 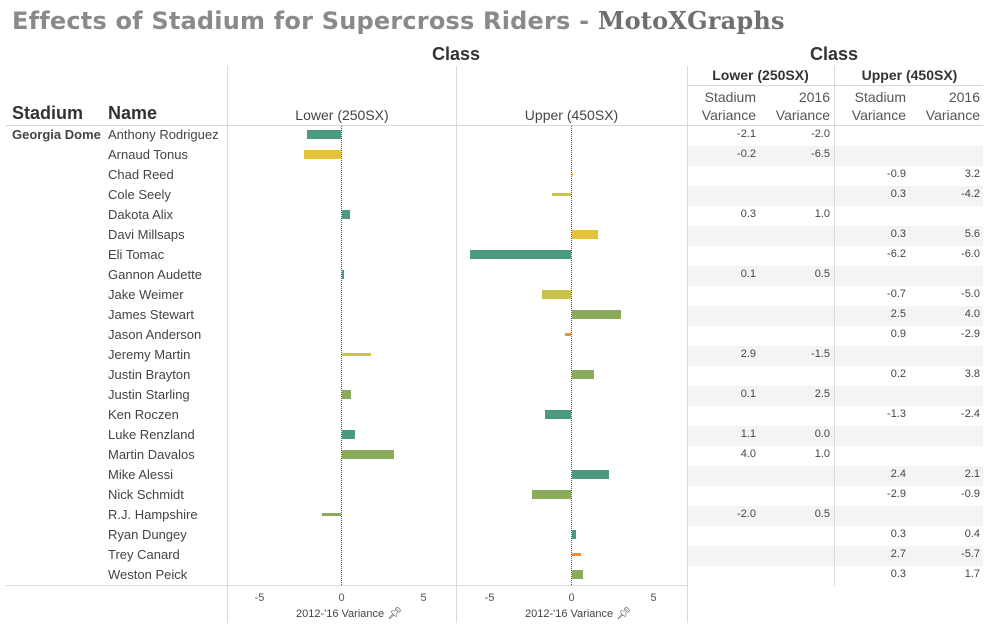 What do you see at coordinates (144, 554) in the screenshot?
I see `rider-name: Trey Canard` at bounding box center [144, 554].